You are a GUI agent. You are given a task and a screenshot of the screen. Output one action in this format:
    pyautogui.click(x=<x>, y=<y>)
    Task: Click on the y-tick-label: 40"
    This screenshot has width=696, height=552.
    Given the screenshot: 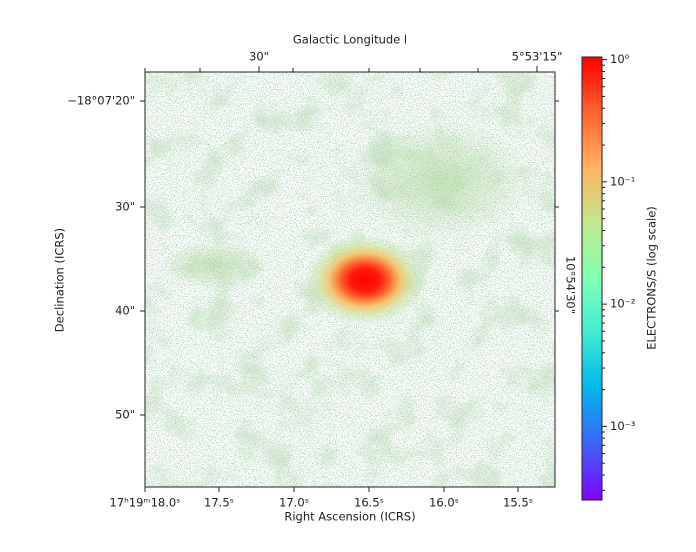 What is the action you would take?
    pyautogui.click(x=125, y=311)
    